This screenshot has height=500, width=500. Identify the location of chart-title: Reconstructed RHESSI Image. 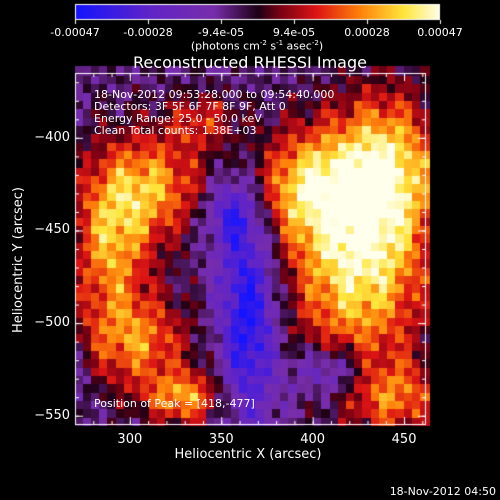
(250, 62).